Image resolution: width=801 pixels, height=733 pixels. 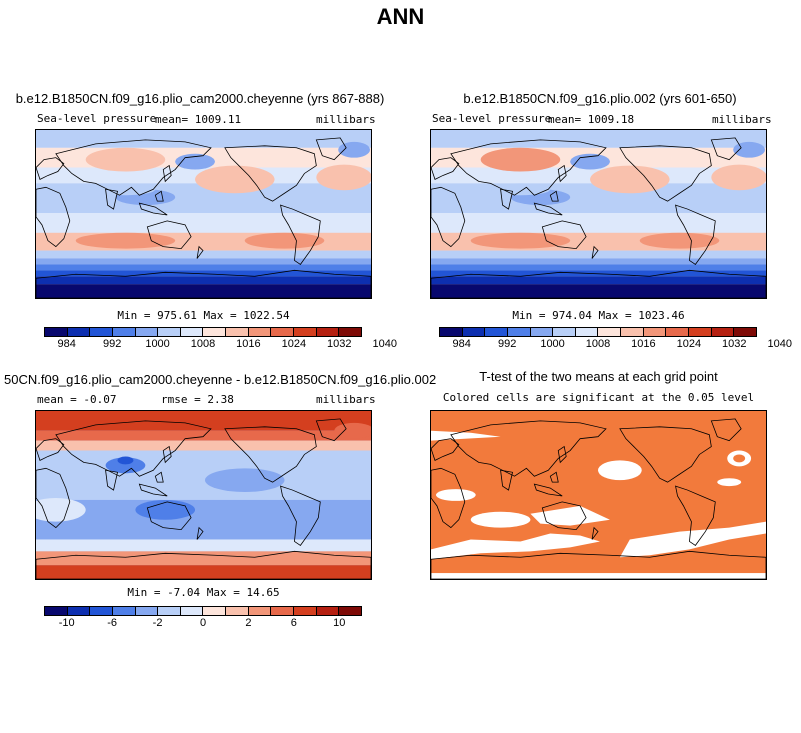 What do you see at coordinates (198, 119) in the screenshot?
I see `case1-mean-label: mean= 1009.11` at bounding box center [198, 119].